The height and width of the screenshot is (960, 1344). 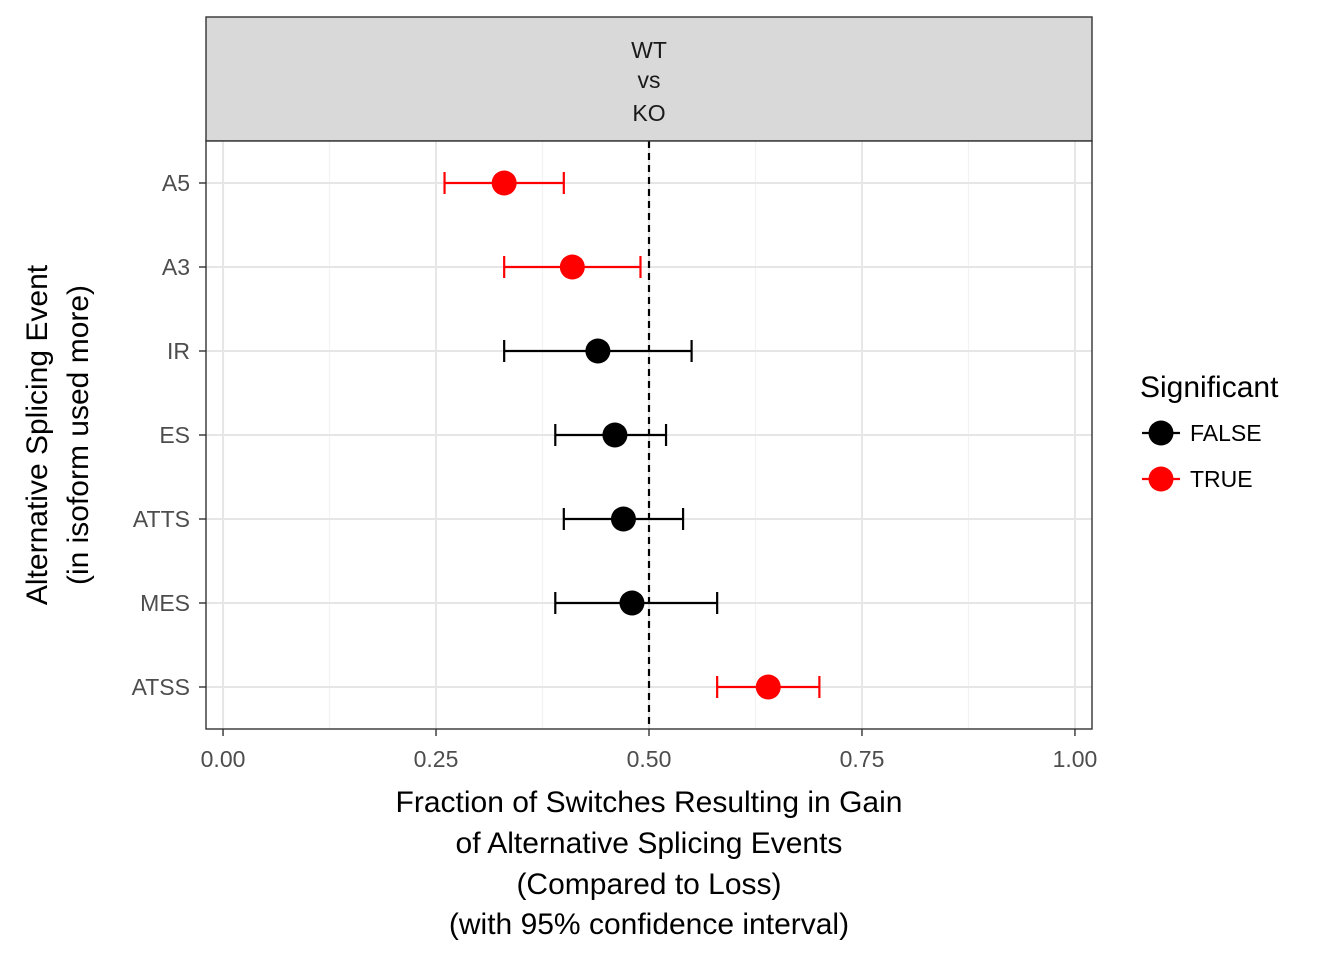 I want to click on data-point-group-es, so click(x=611, y=435).